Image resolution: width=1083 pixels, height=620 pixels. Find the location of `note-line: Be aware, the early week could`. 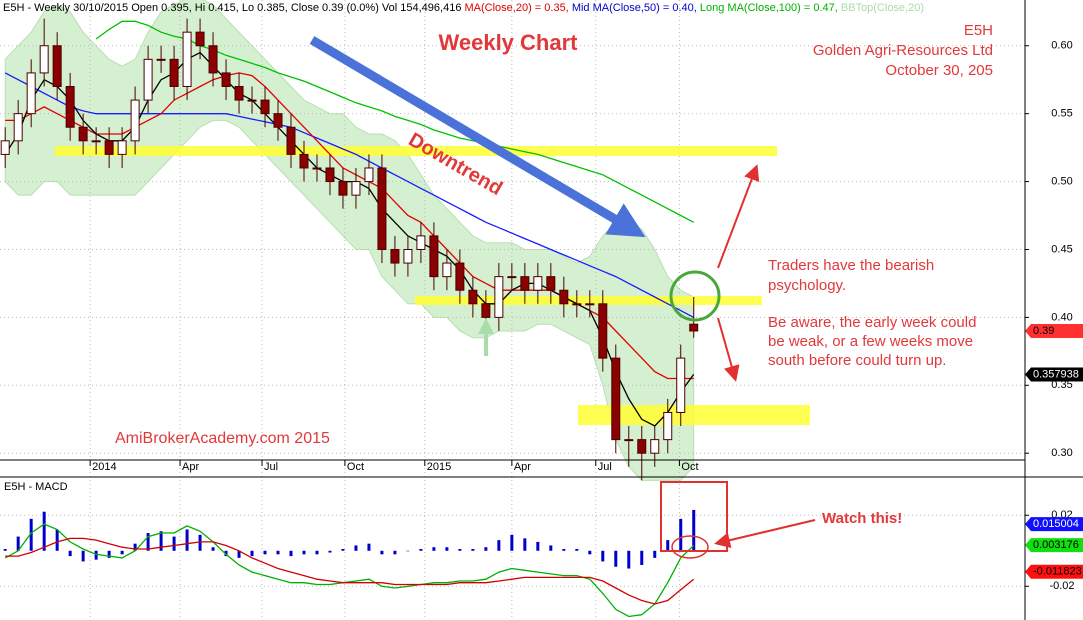

note-line: Be aware, the early week could is located at coordinates (872, 322).